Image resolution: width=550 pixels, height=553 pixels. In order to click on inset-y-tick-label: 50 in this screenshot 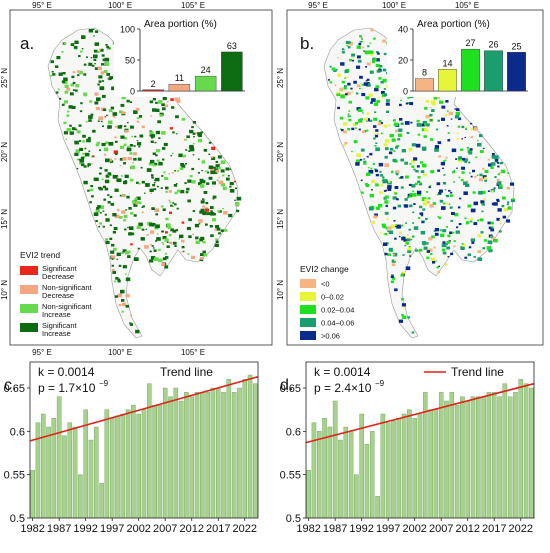, I will do `click(130, 61)`.